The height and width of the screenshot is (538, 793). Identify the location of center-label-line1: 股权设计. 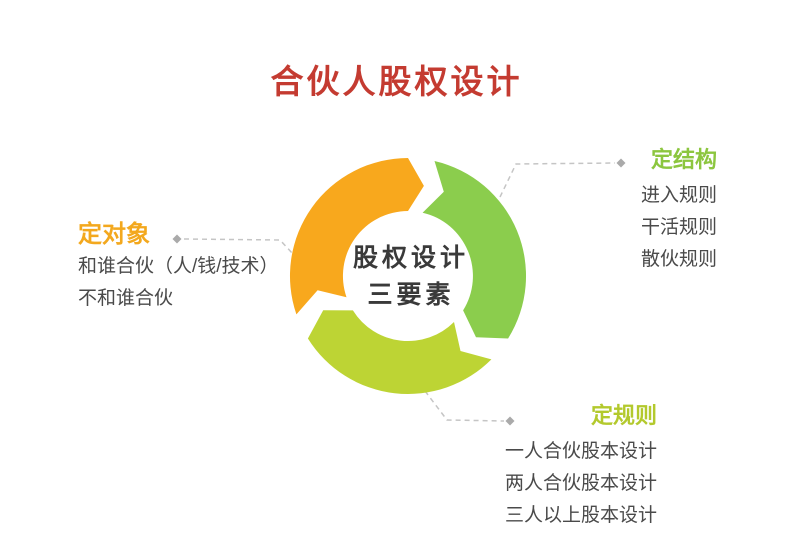
(411, 258).